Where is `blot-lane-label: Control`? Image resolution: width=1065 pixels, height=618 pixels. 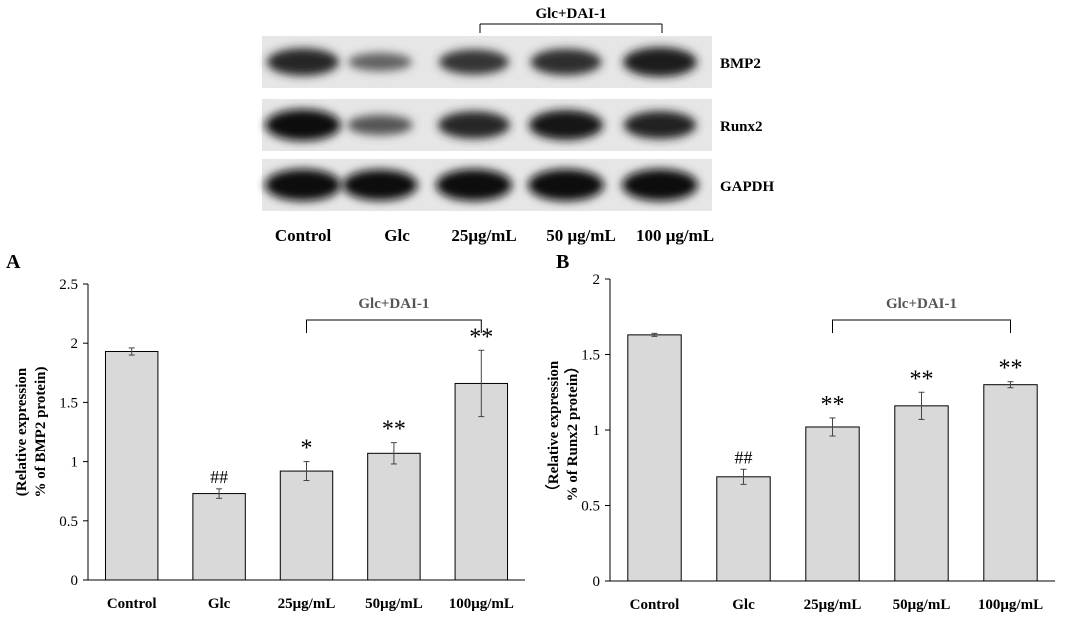
blot-lane-label: Control is located at coordinates (303, 235).